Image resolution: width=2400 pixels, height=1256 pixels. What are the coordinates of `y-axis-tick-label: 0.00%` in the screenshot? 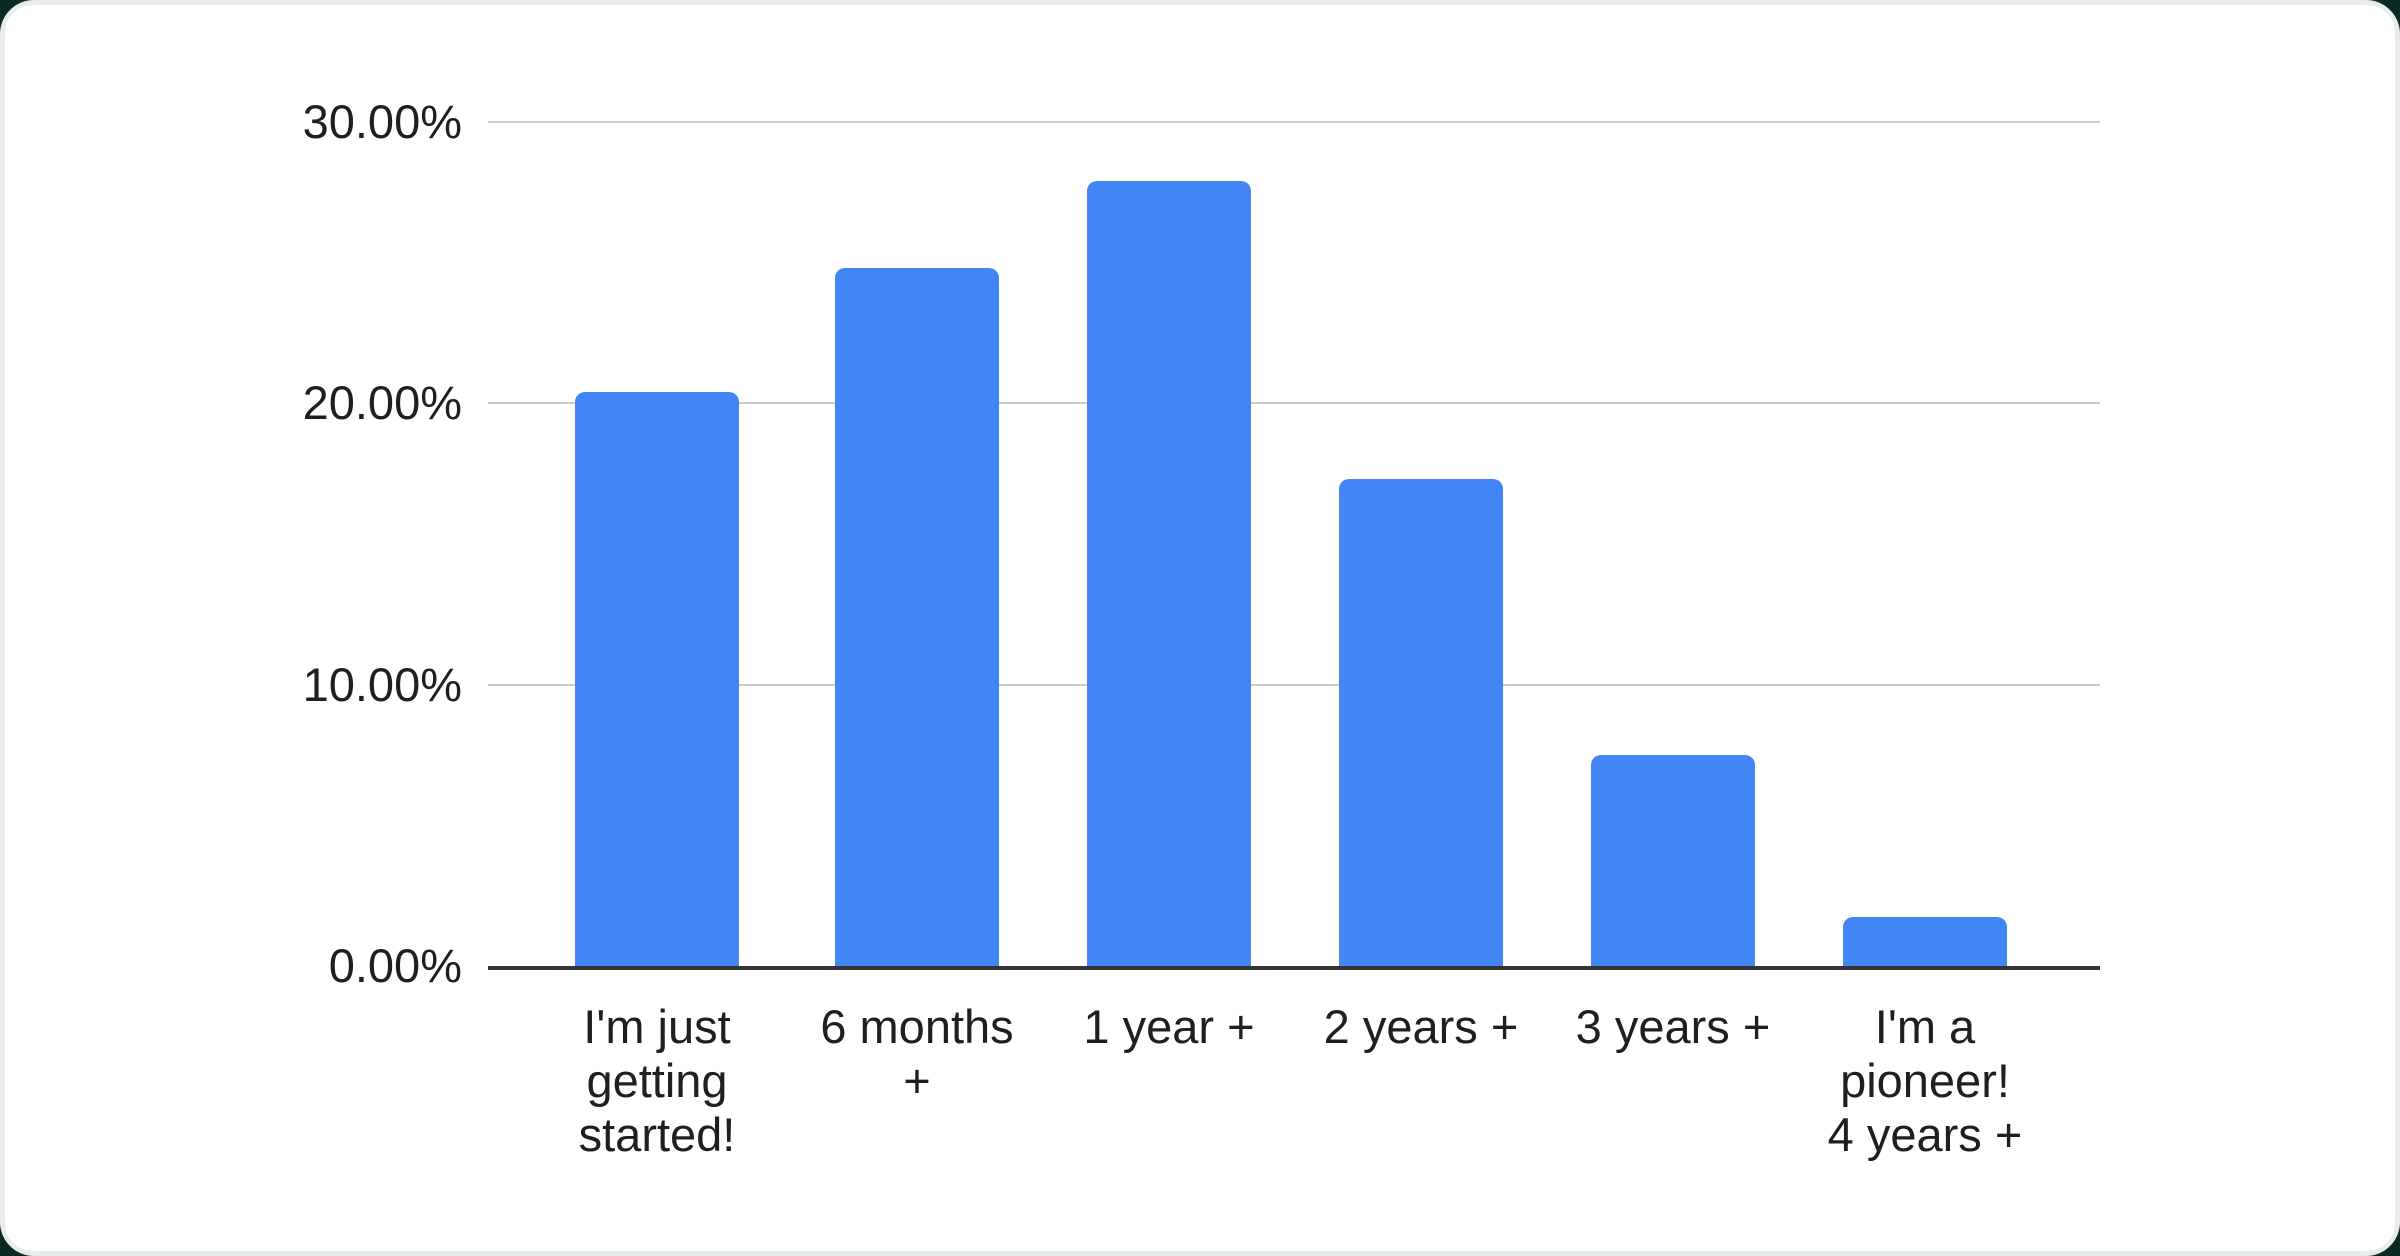 It's located at (395, 965).